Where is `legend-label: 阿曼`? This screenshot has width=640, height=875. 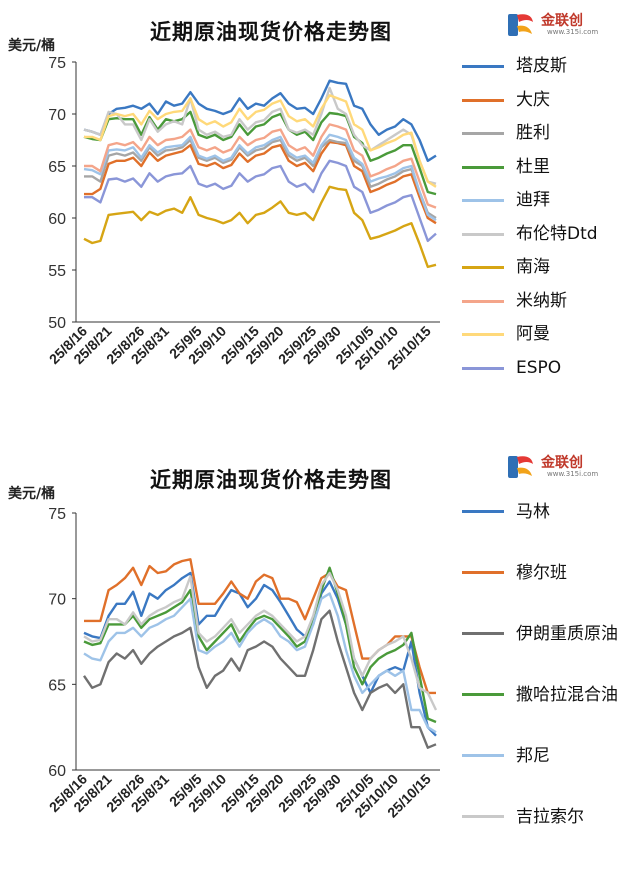
legend-label: 阿曼 is located at coordinates (533, 334).